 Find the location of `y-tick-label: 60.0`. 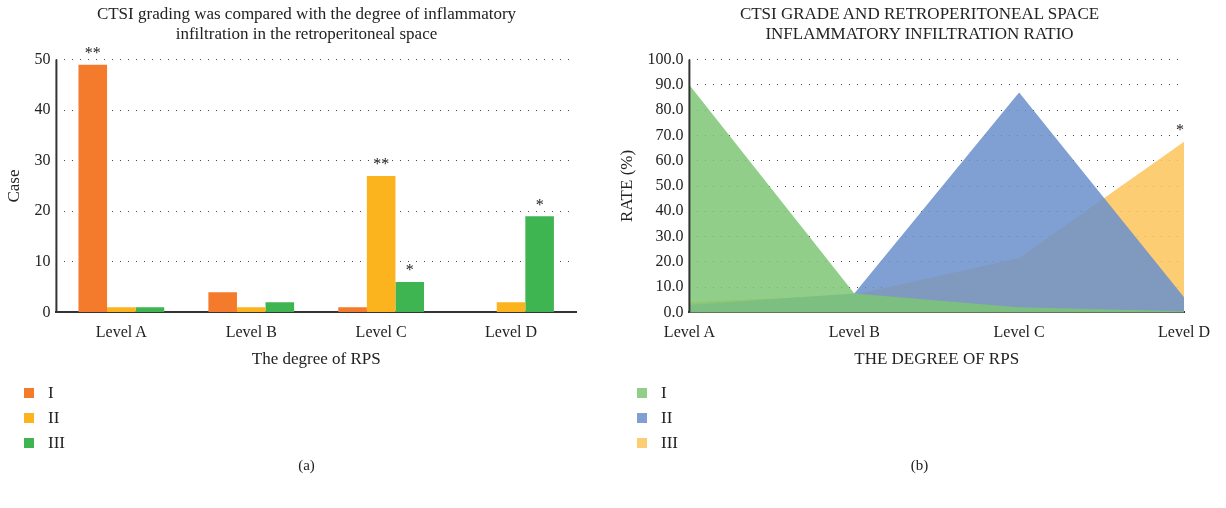

y-tick-label: 60.0 is located at coordinates (669, 159).